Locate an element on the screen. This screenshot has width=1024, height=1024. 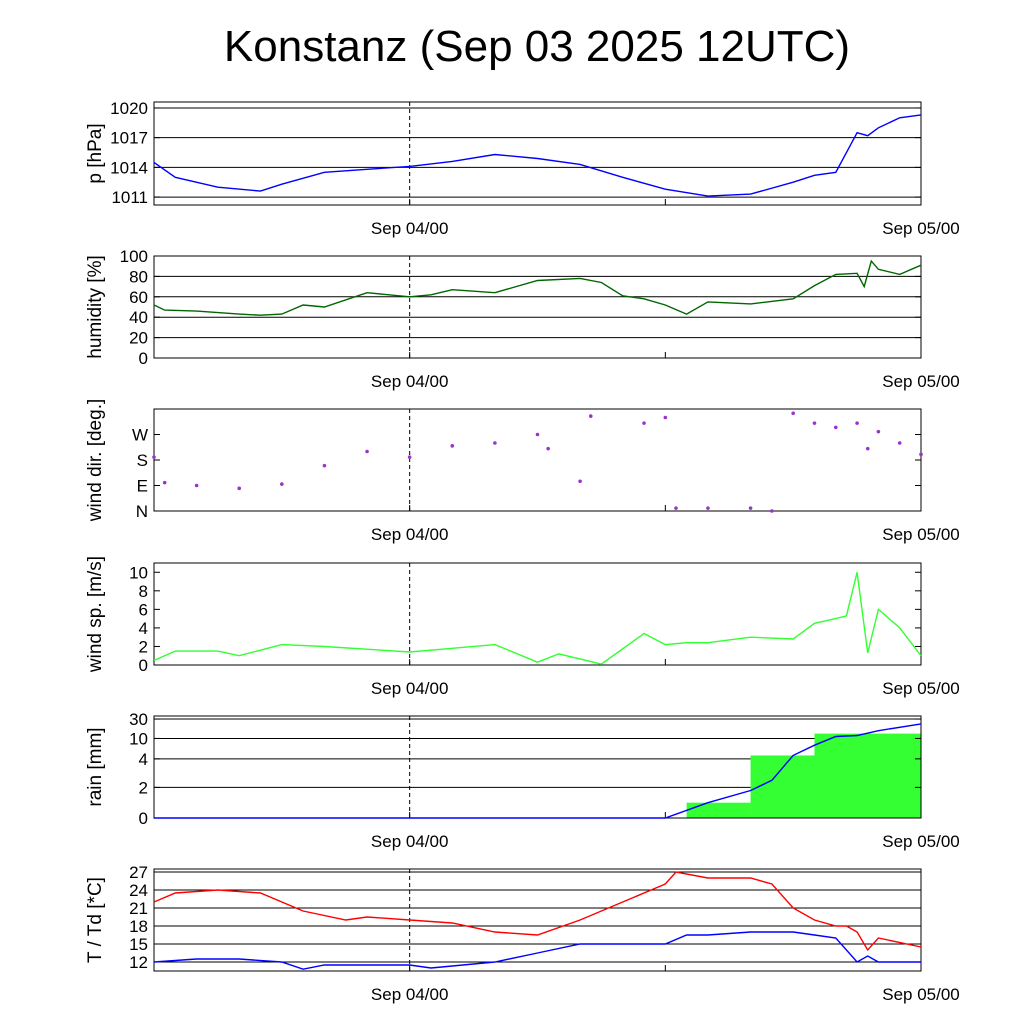
y-tick-label: 30 is located at coordinates (138, 719).